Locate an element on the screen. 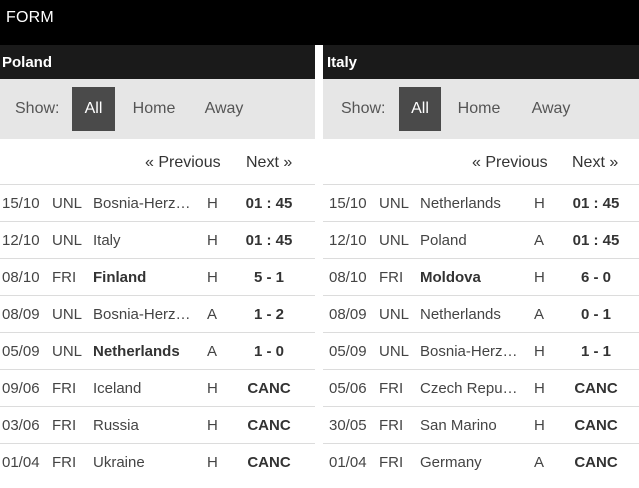  opponent-name: Russia is located at coordinates (116, 425).